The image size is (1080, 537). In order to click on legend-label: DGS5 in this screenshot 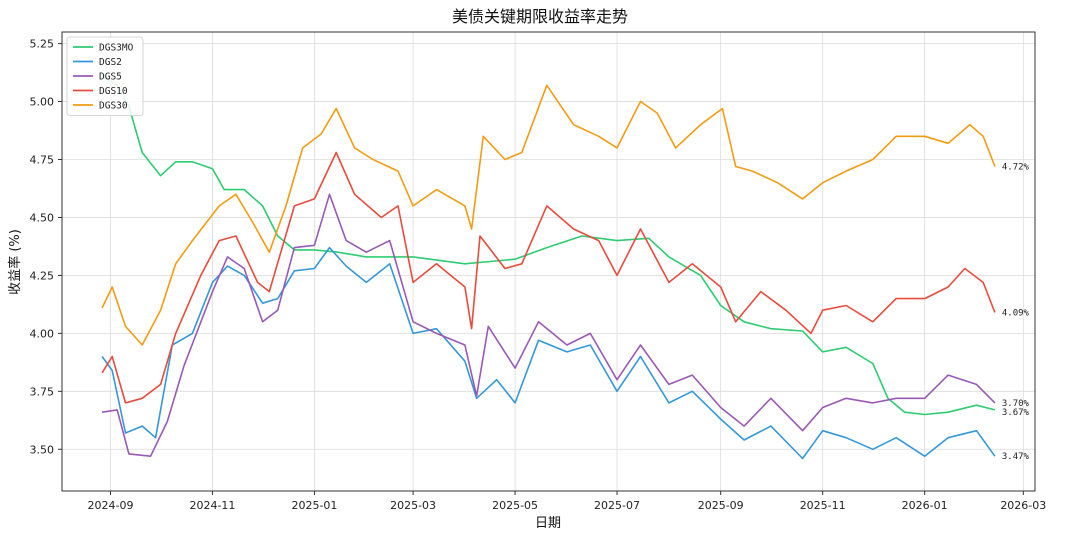, I will do `click(110, 77)`.